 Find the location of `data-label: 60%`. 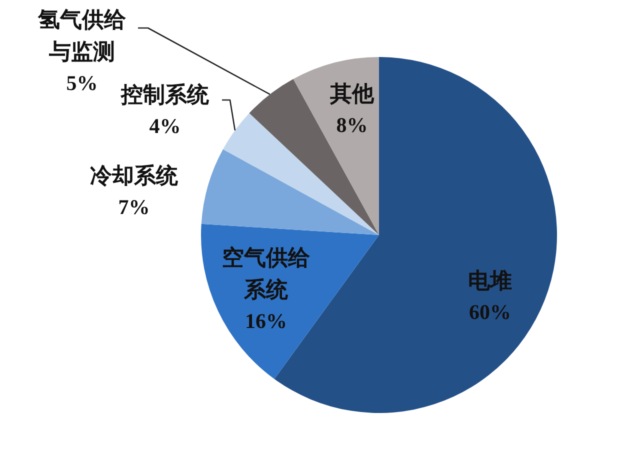

data-label: 60% is located at coordinates (490, 312).